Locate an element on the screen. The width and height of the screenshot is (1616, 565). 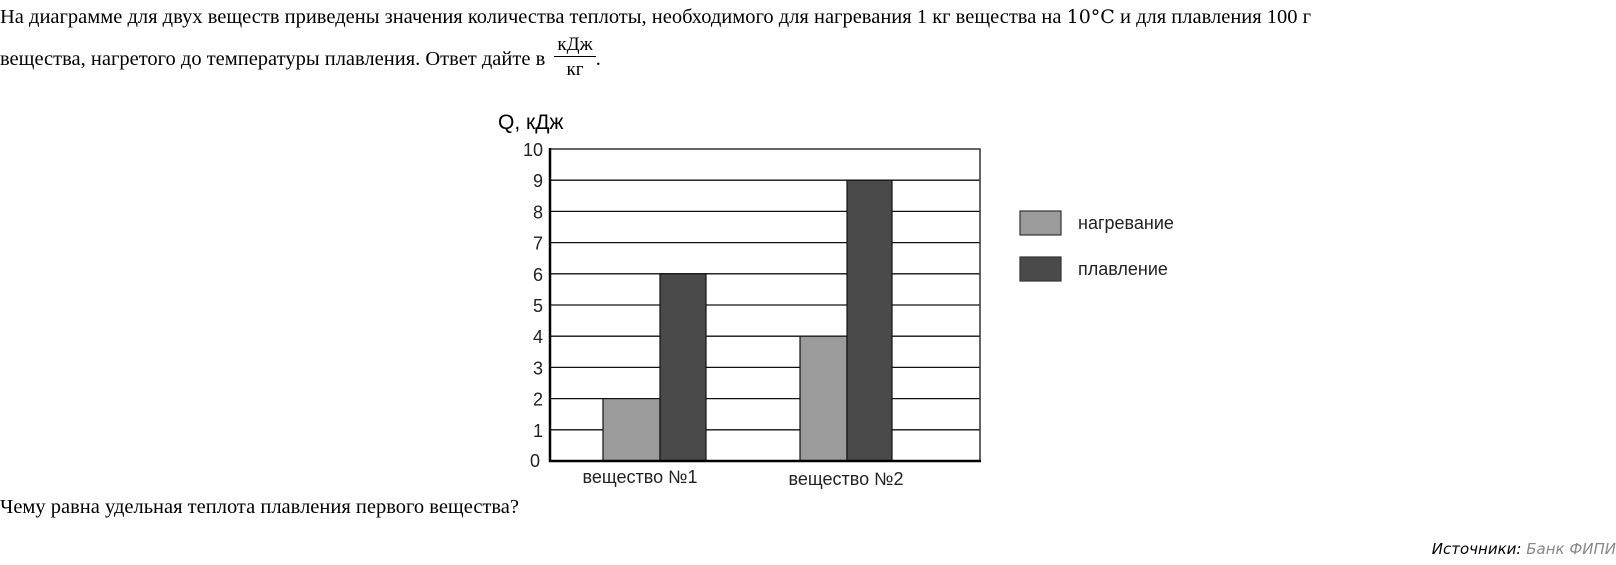
legend-label: нагревание is located at coordinates (1126, 223).